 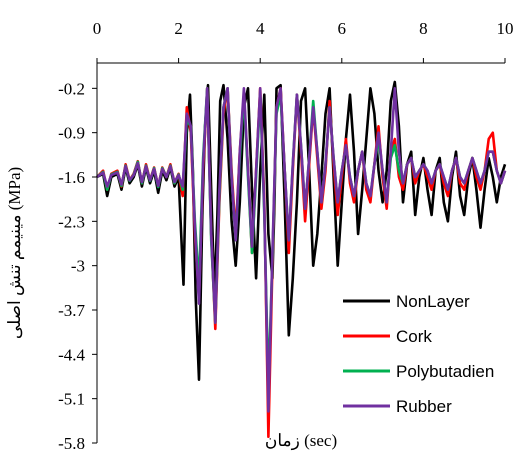 What do you see at coordinates (445, 371) in the screenshot?
I see `legend-label-polybutadien: Polybutadien` at bounding box center [445, 371].